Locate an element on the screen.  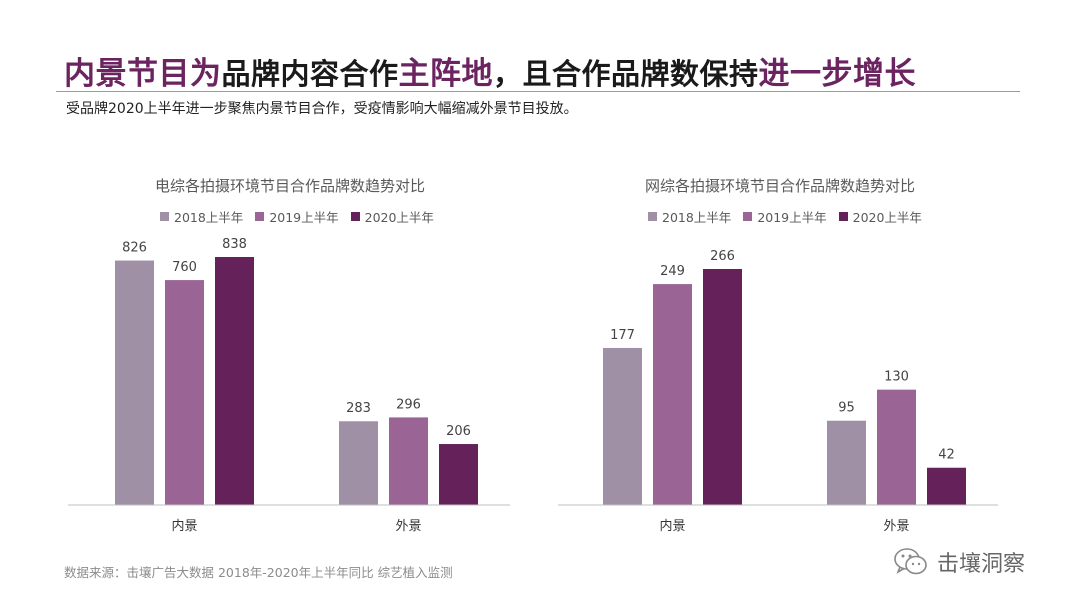
bar-tv-indoor-2019 is located at coordinates (184, 392).